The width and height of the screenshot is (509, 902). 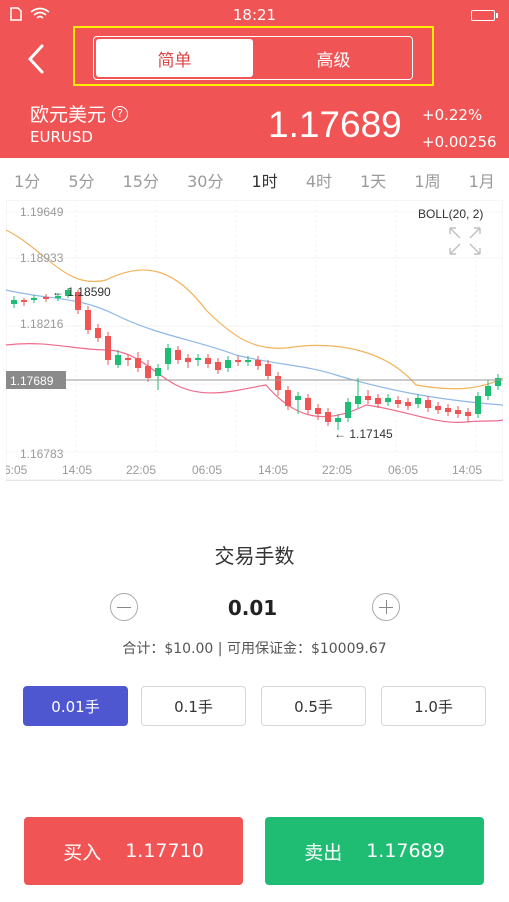 I want to click on buy-button: 买入 1.17710, so click(x=133, y=851).